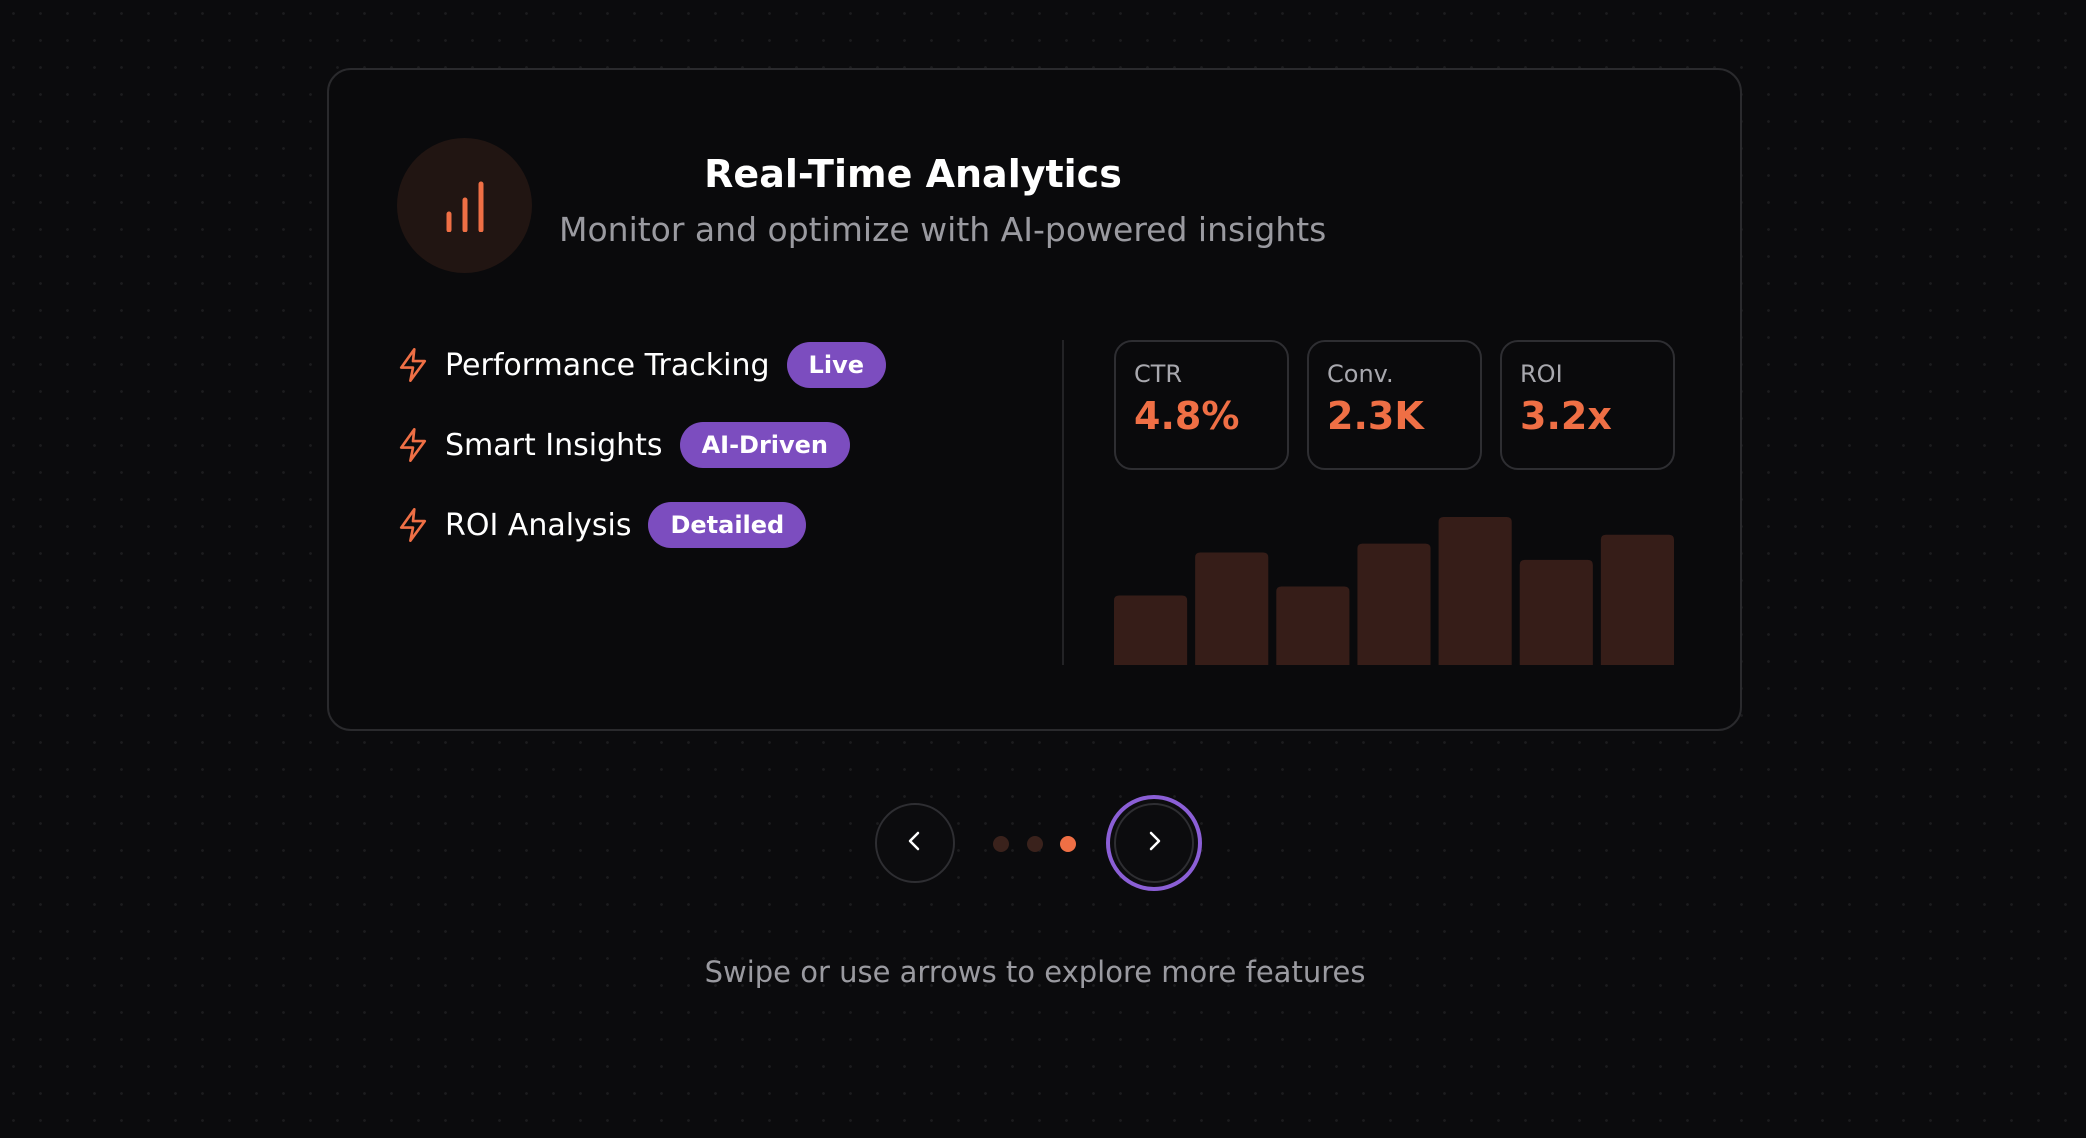  I want to click on ai-driven-badge: AI-Driven, so click(765, 445).